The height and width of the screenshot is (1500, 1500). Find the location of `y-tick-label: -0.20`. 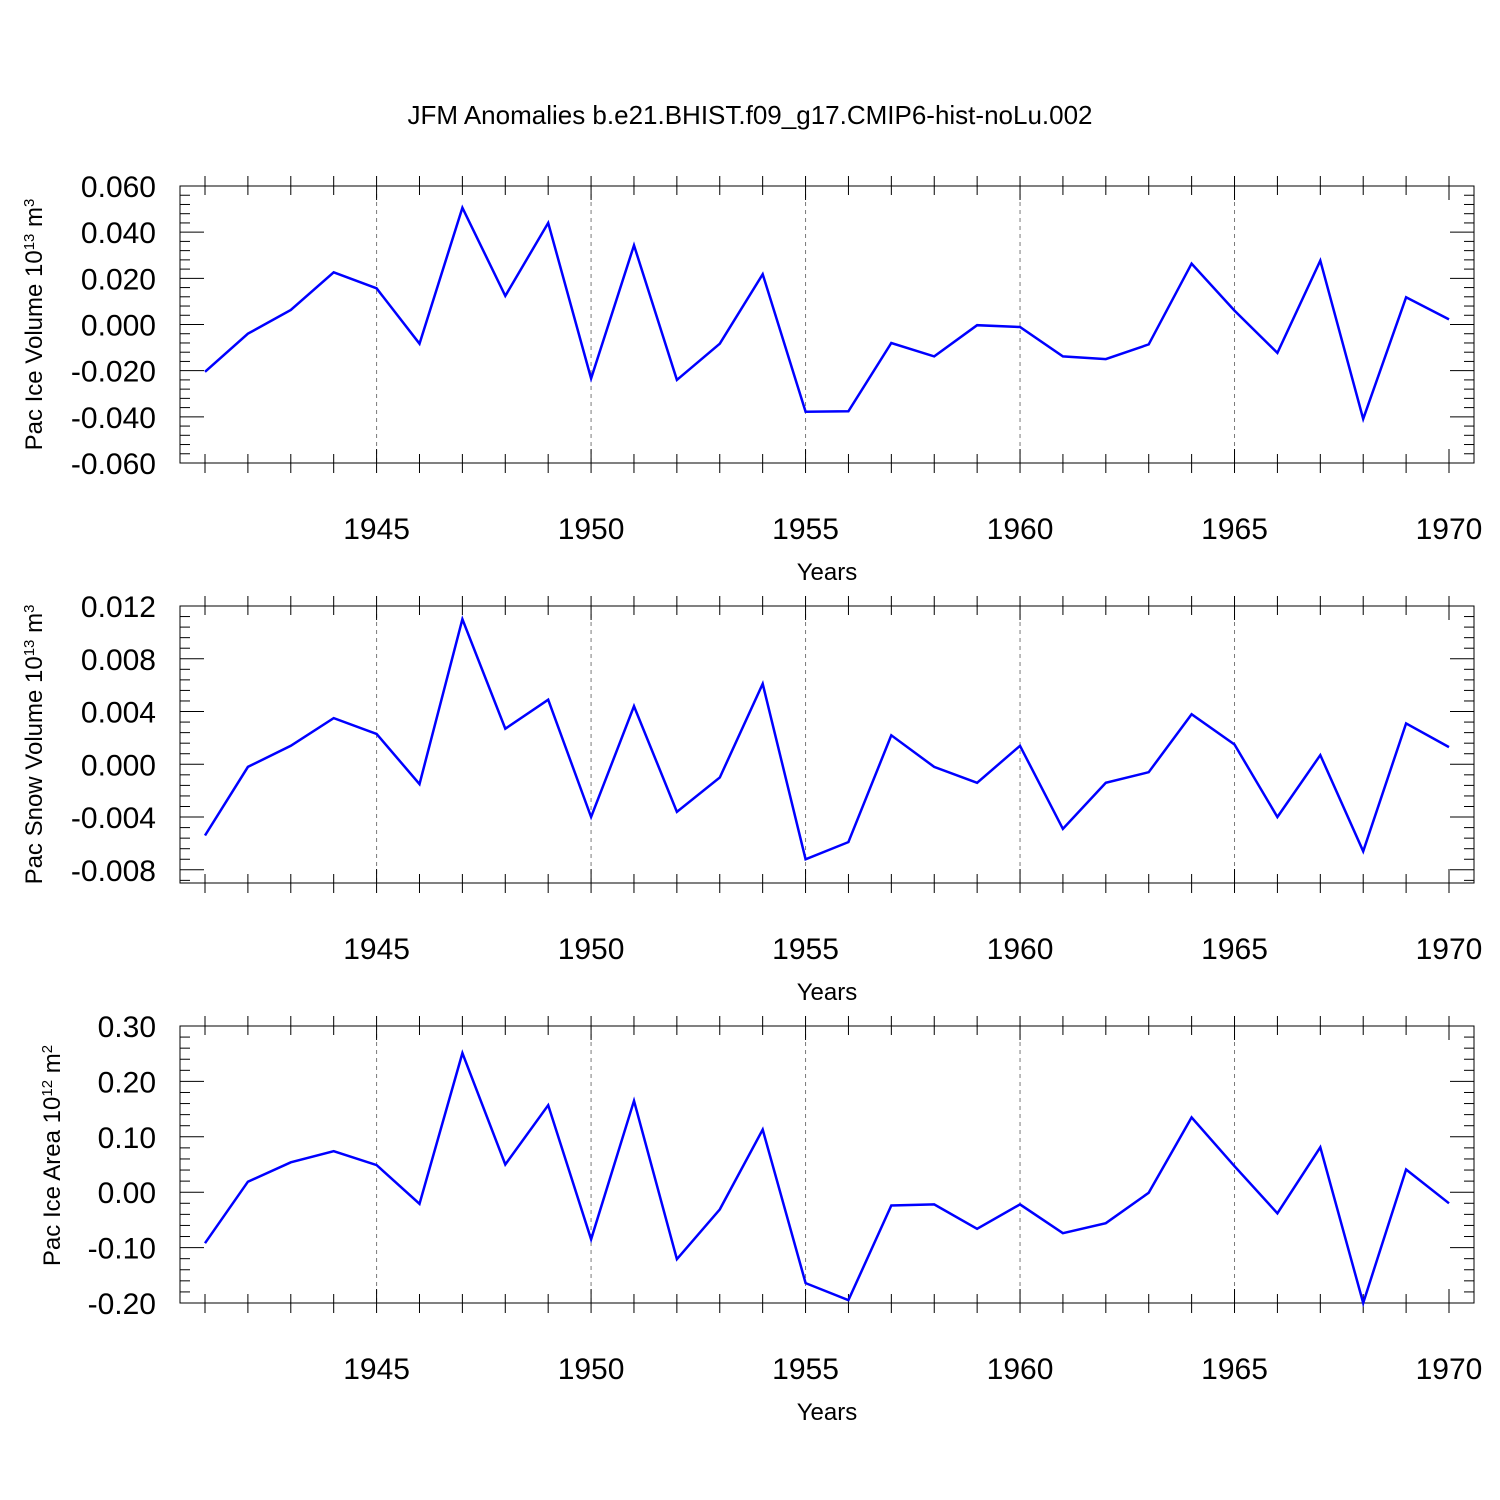

y-tick-label: -0.20 is located at coordinates (122, 1304).